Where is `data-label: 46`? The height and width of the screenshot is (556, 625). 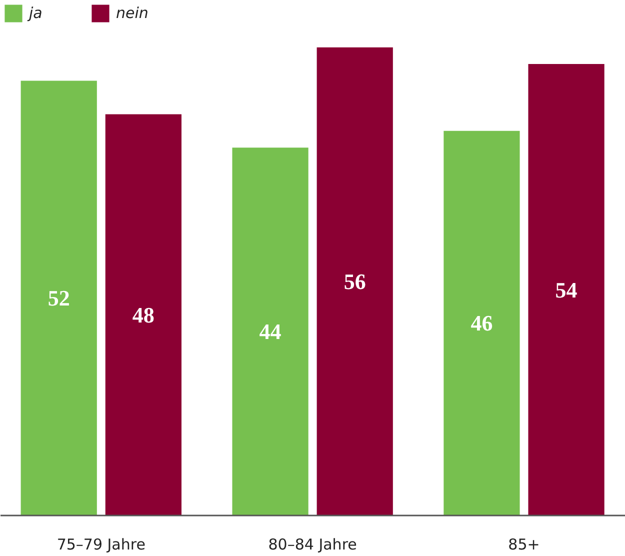
data-label: 46 is located at coordinates (481, 323).